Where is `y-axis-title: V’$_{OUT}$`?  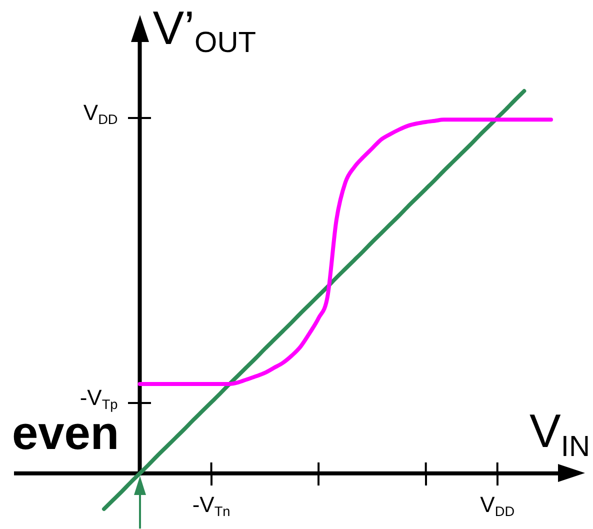
y-axis-title: V’$_{OUT}$ is located at coordinates (204, 30).